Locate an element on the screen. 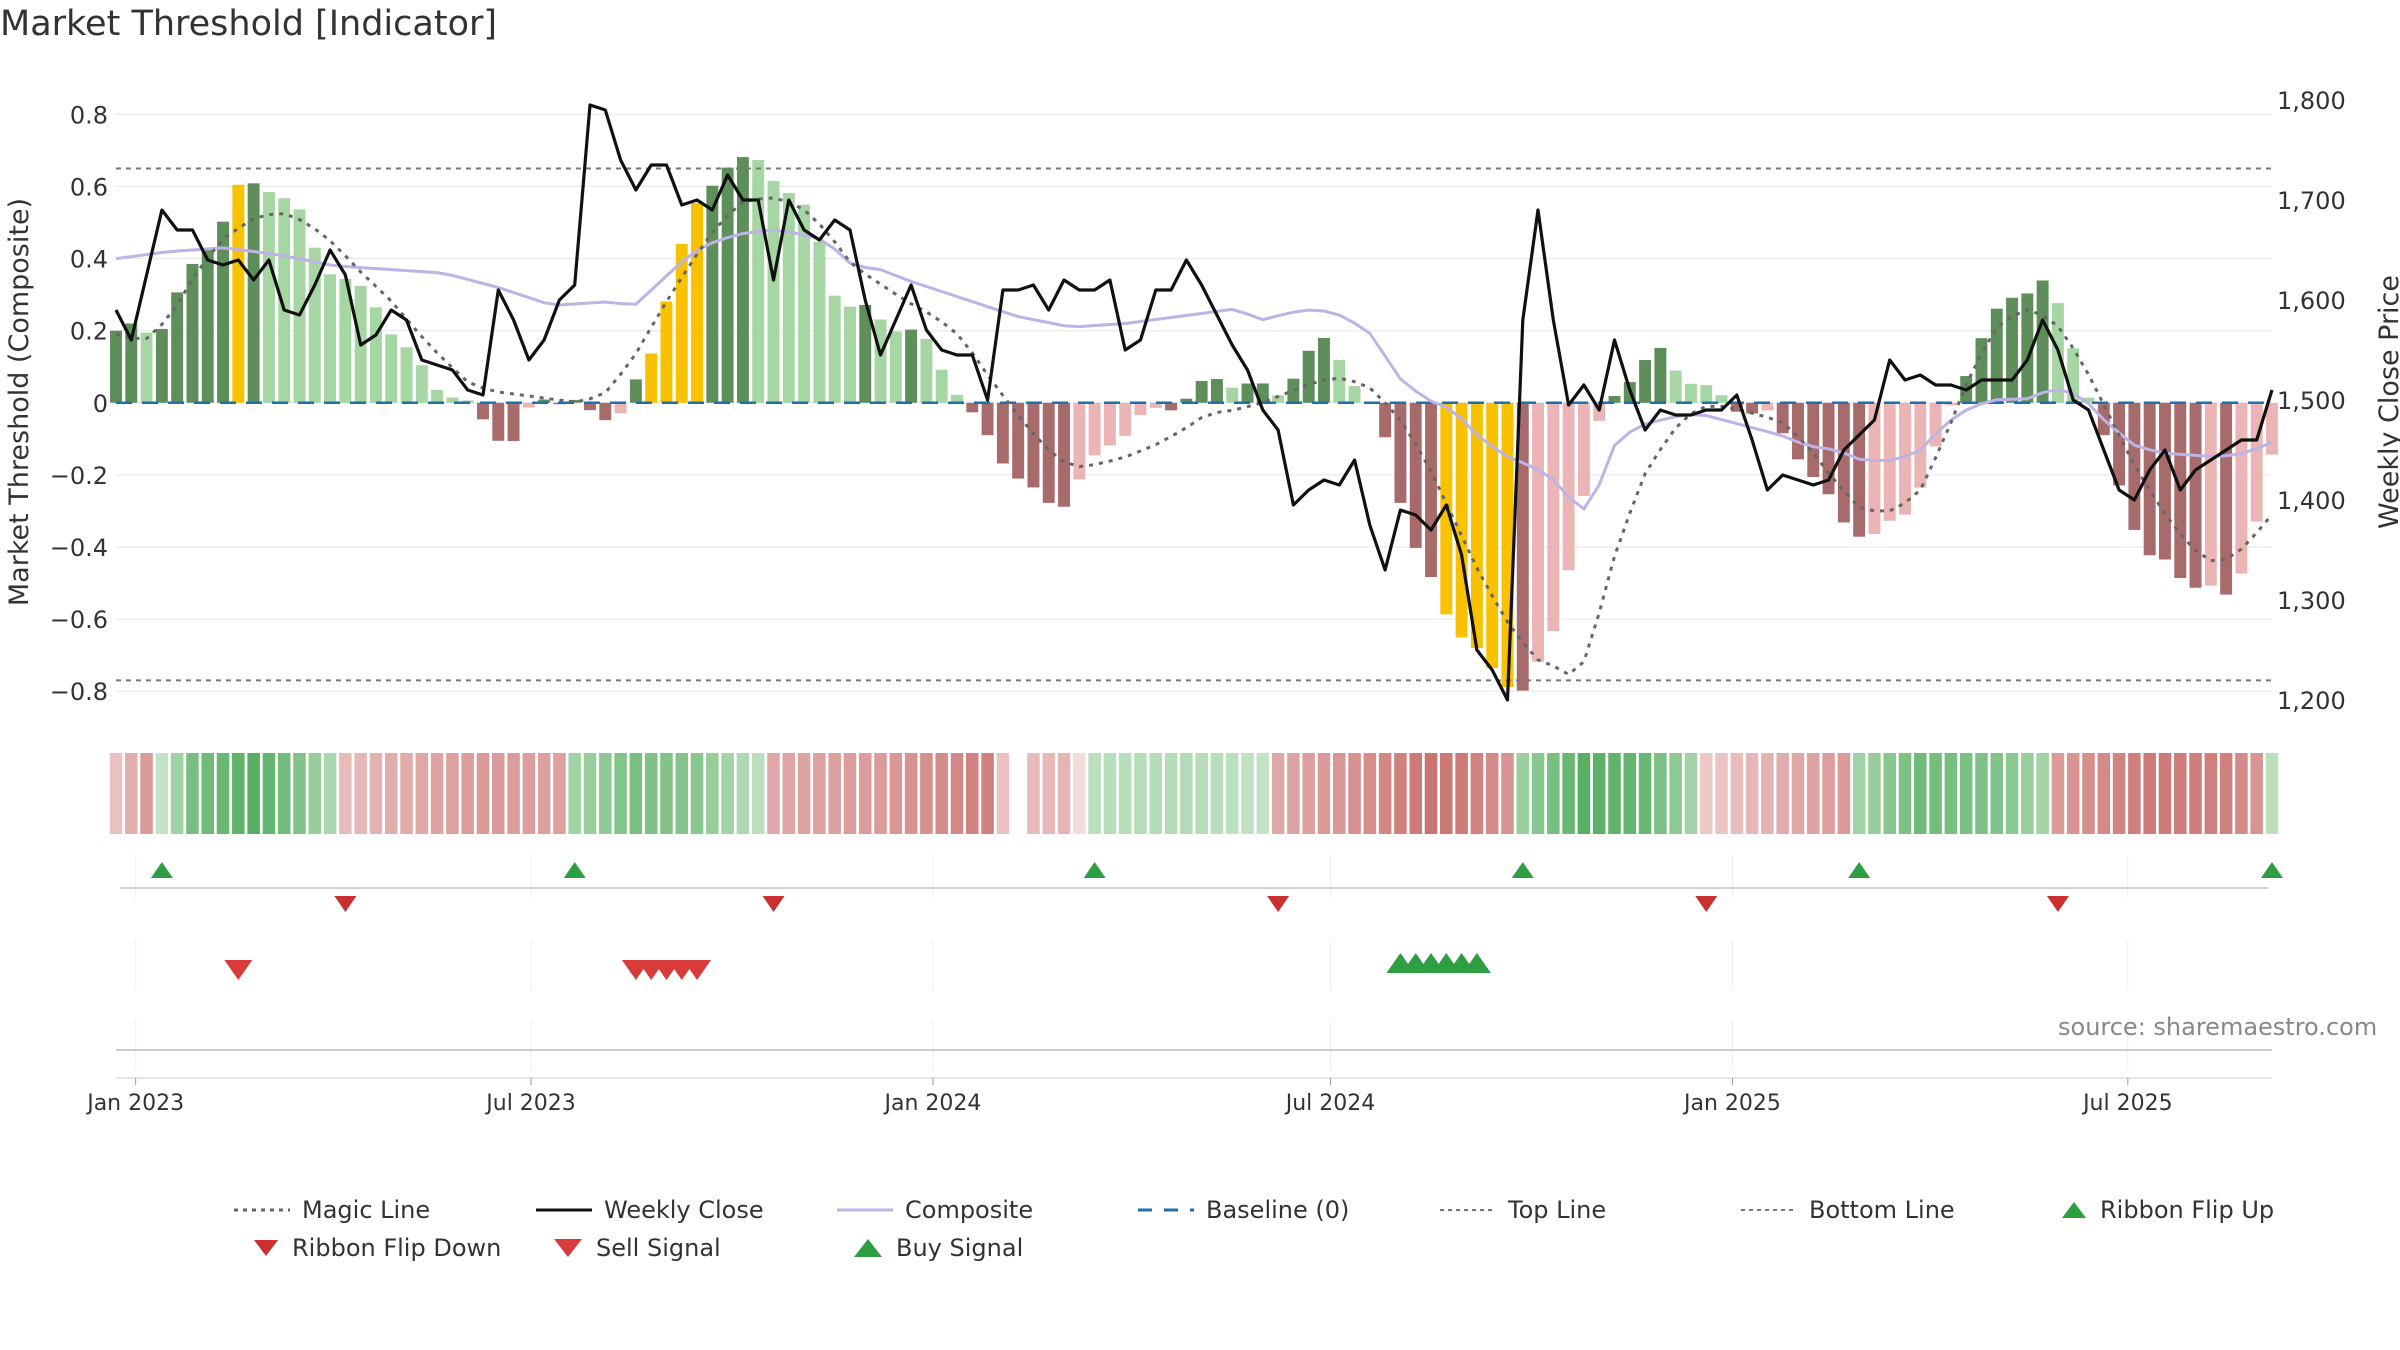 This screenshot has width=2400, height=1350. legend-ribbon-flip-down-label: Ribbon Flip Down is located at coordinates (397, 1248).